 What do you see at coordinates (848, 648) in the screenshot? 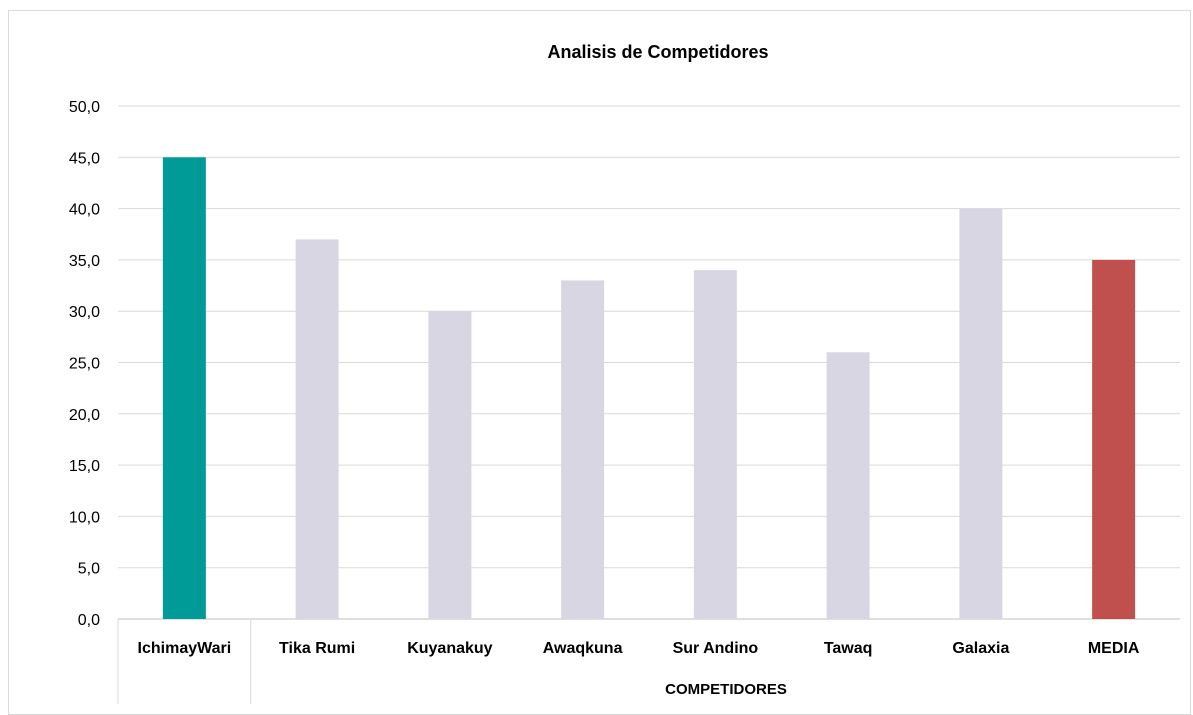
I see `x-tick-label: Tawaq` at bounding box center [848, 648].